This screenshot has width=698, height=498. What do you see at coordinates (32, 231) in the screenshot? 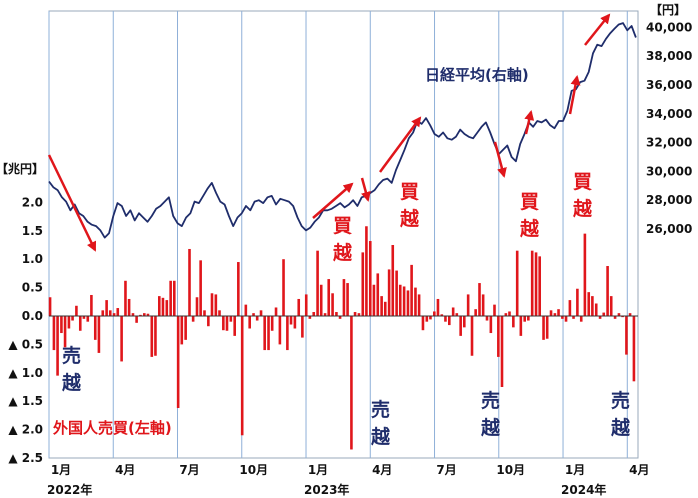
I see `left-tick-label: 1.5` at bounding box center [32, 231].